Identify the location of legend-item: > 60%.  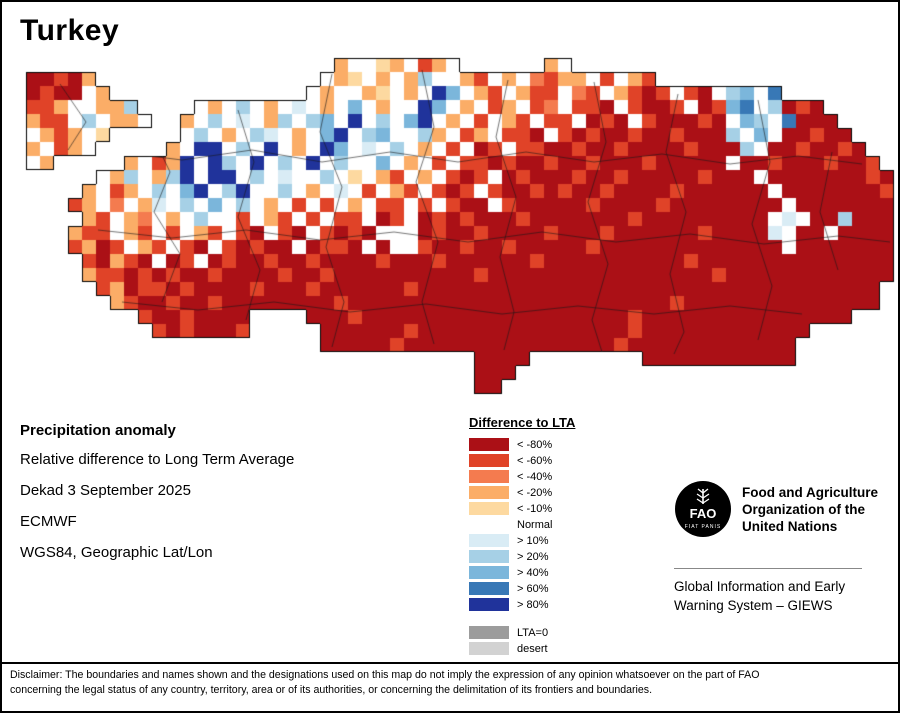
(522, 588).